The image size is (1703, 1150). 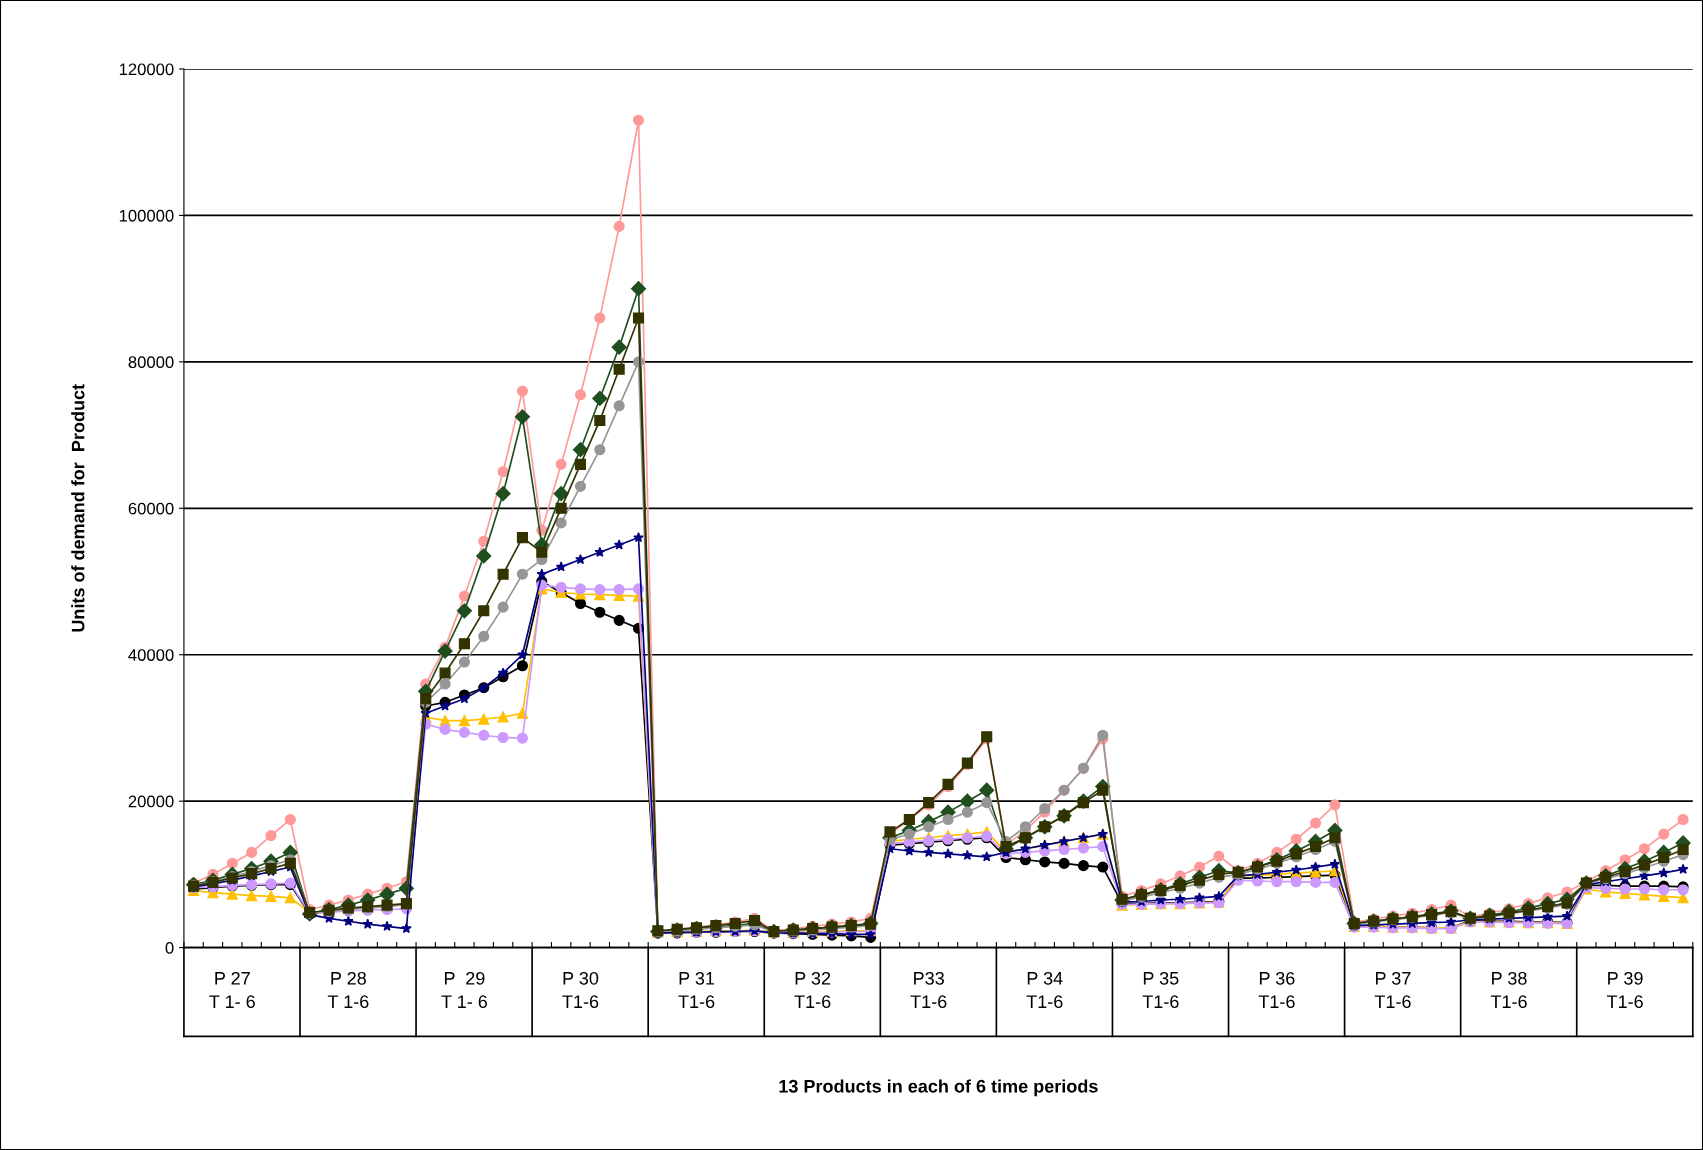 What do you see at coordinates (1508, 990) in the screenshot?
I see `x-tick-label: P 38 T1-6` at bounding box center [1508, 990].